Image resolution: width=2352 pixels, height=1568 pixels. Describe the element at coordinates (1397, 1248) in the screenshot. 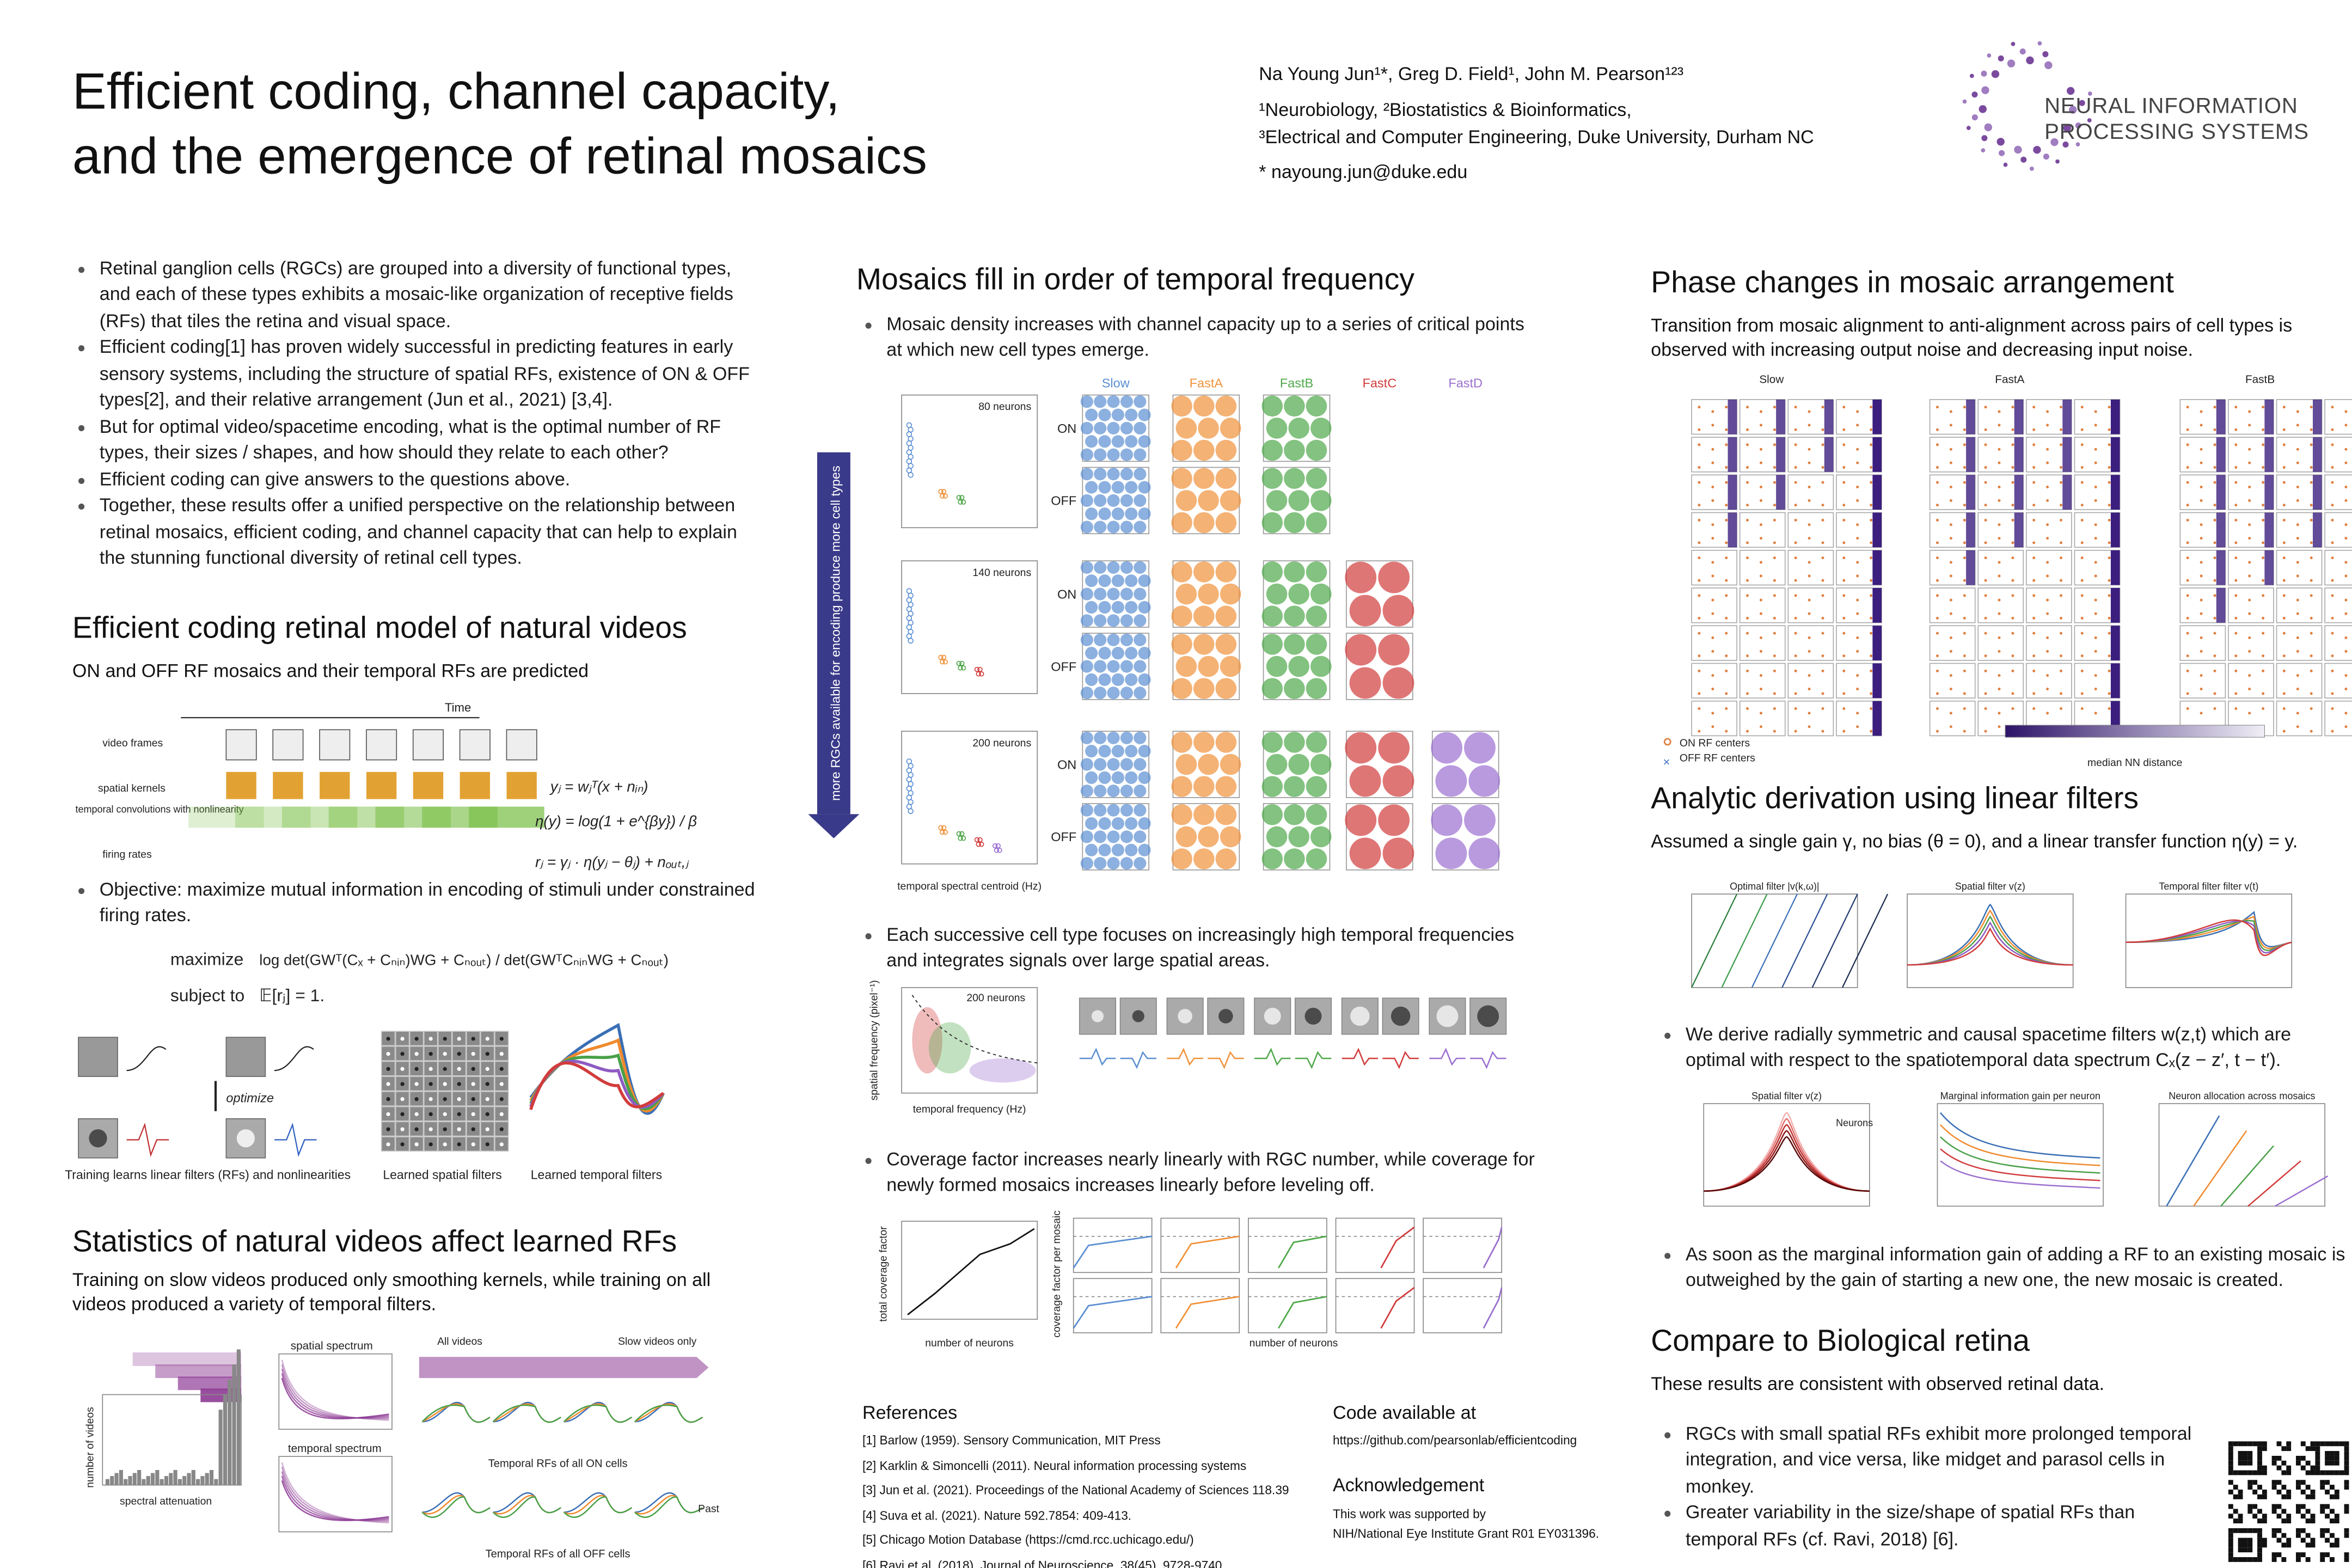

I see `coverage-line` at that location.